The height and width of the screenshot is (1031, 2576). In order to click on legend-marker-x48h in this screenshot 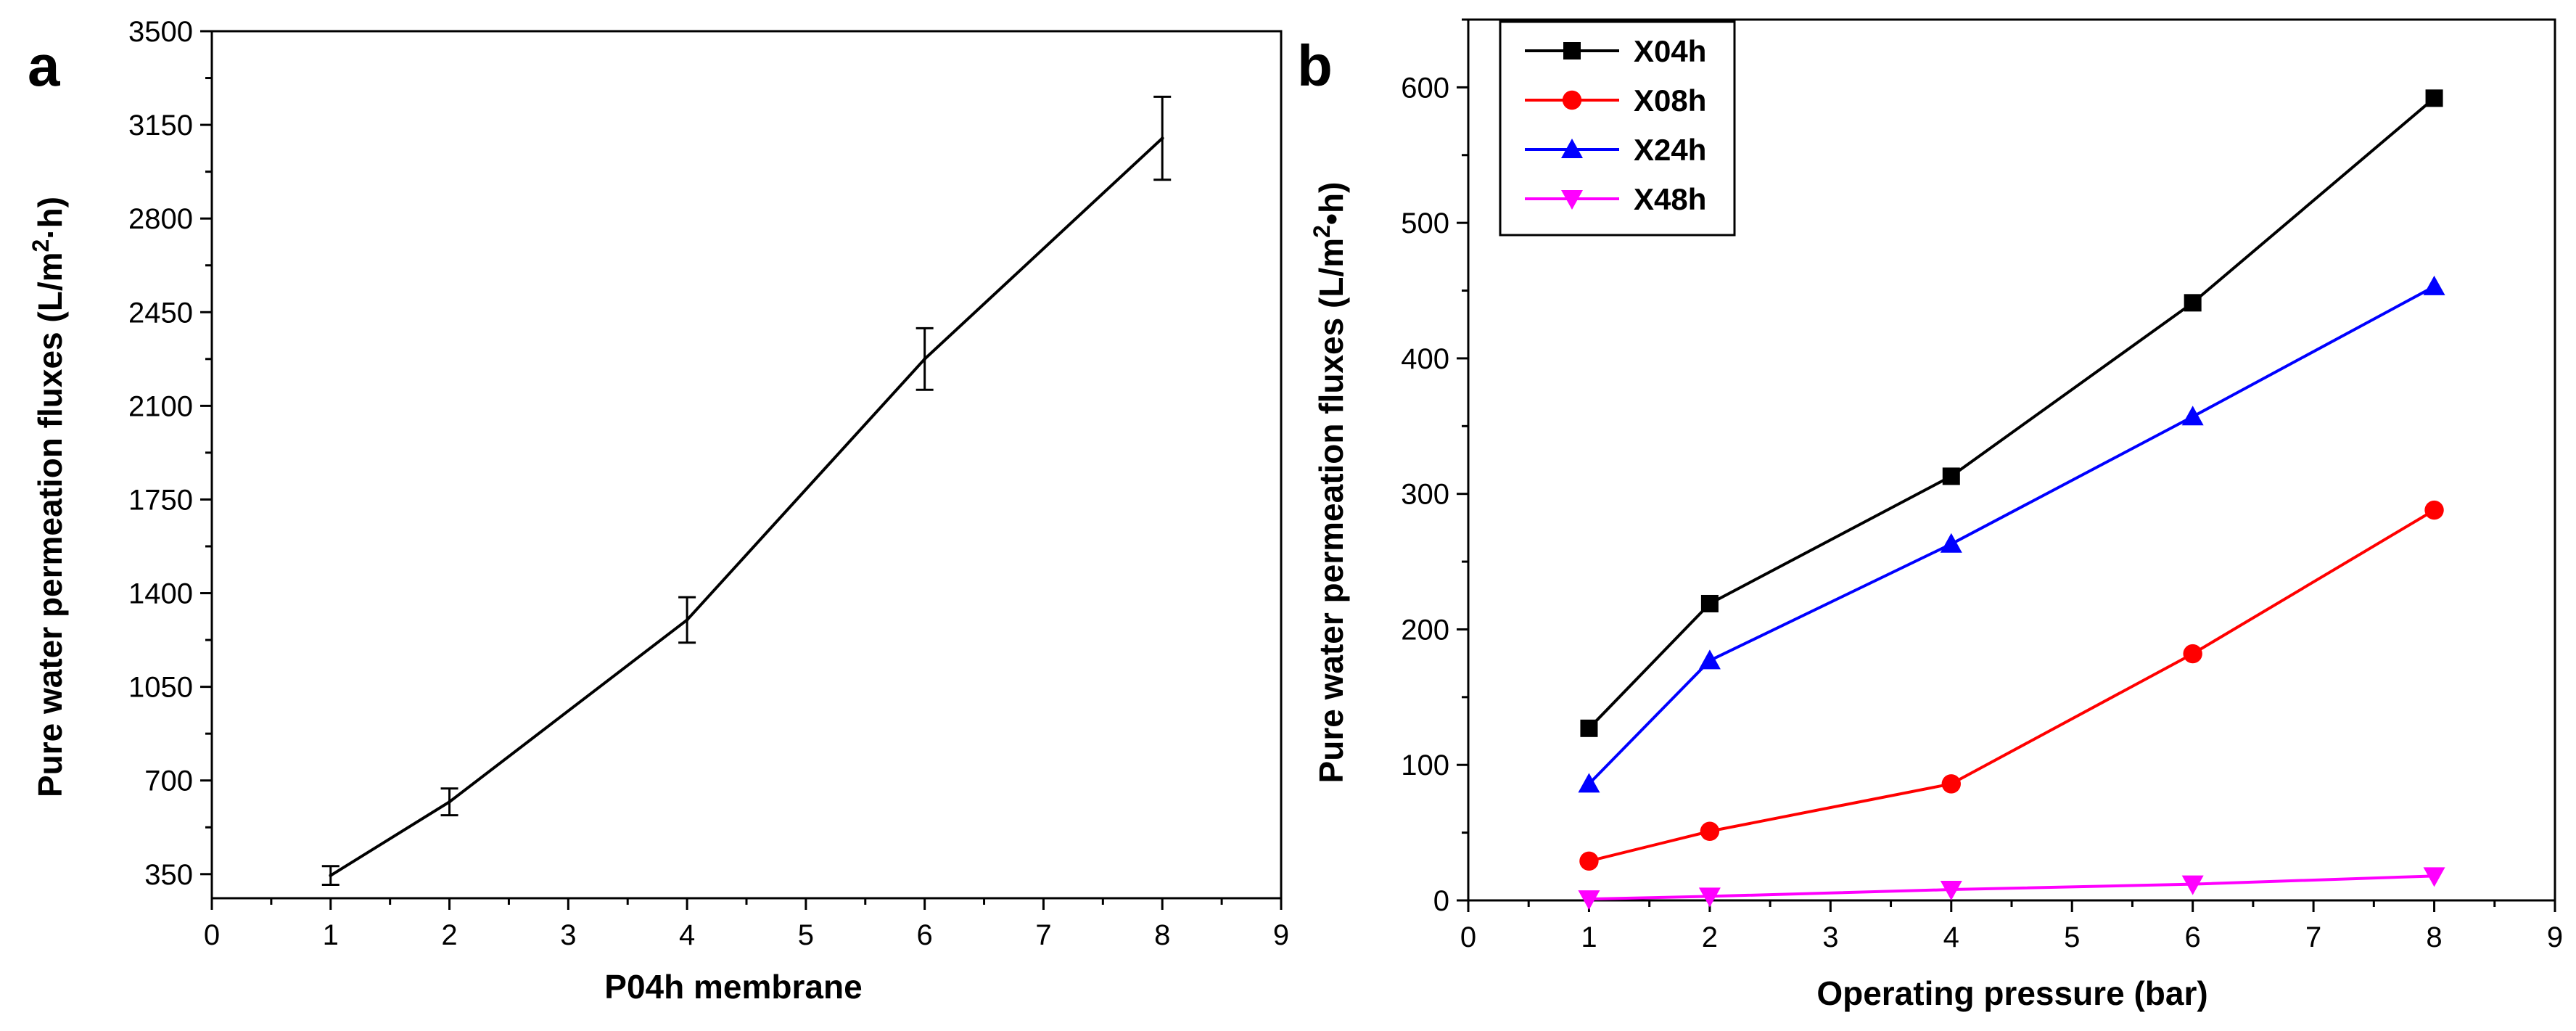, I will do `click(1572, 200)`.